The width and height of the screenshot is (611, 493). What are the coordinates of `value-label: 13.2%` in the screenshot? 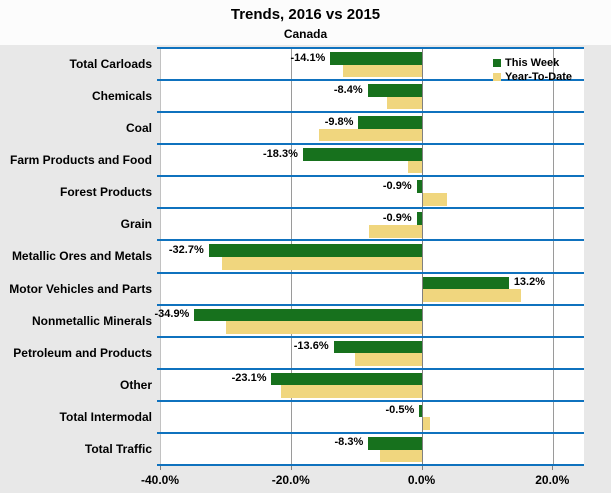 It's located at (529, 282).